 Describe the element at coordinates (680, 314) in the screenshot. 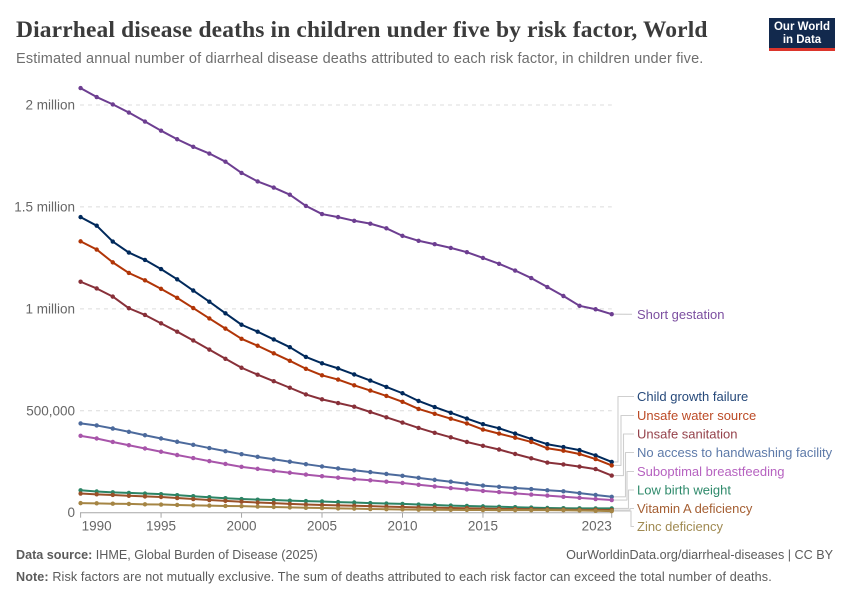

I see `svg-text: Short gestation` at that location.